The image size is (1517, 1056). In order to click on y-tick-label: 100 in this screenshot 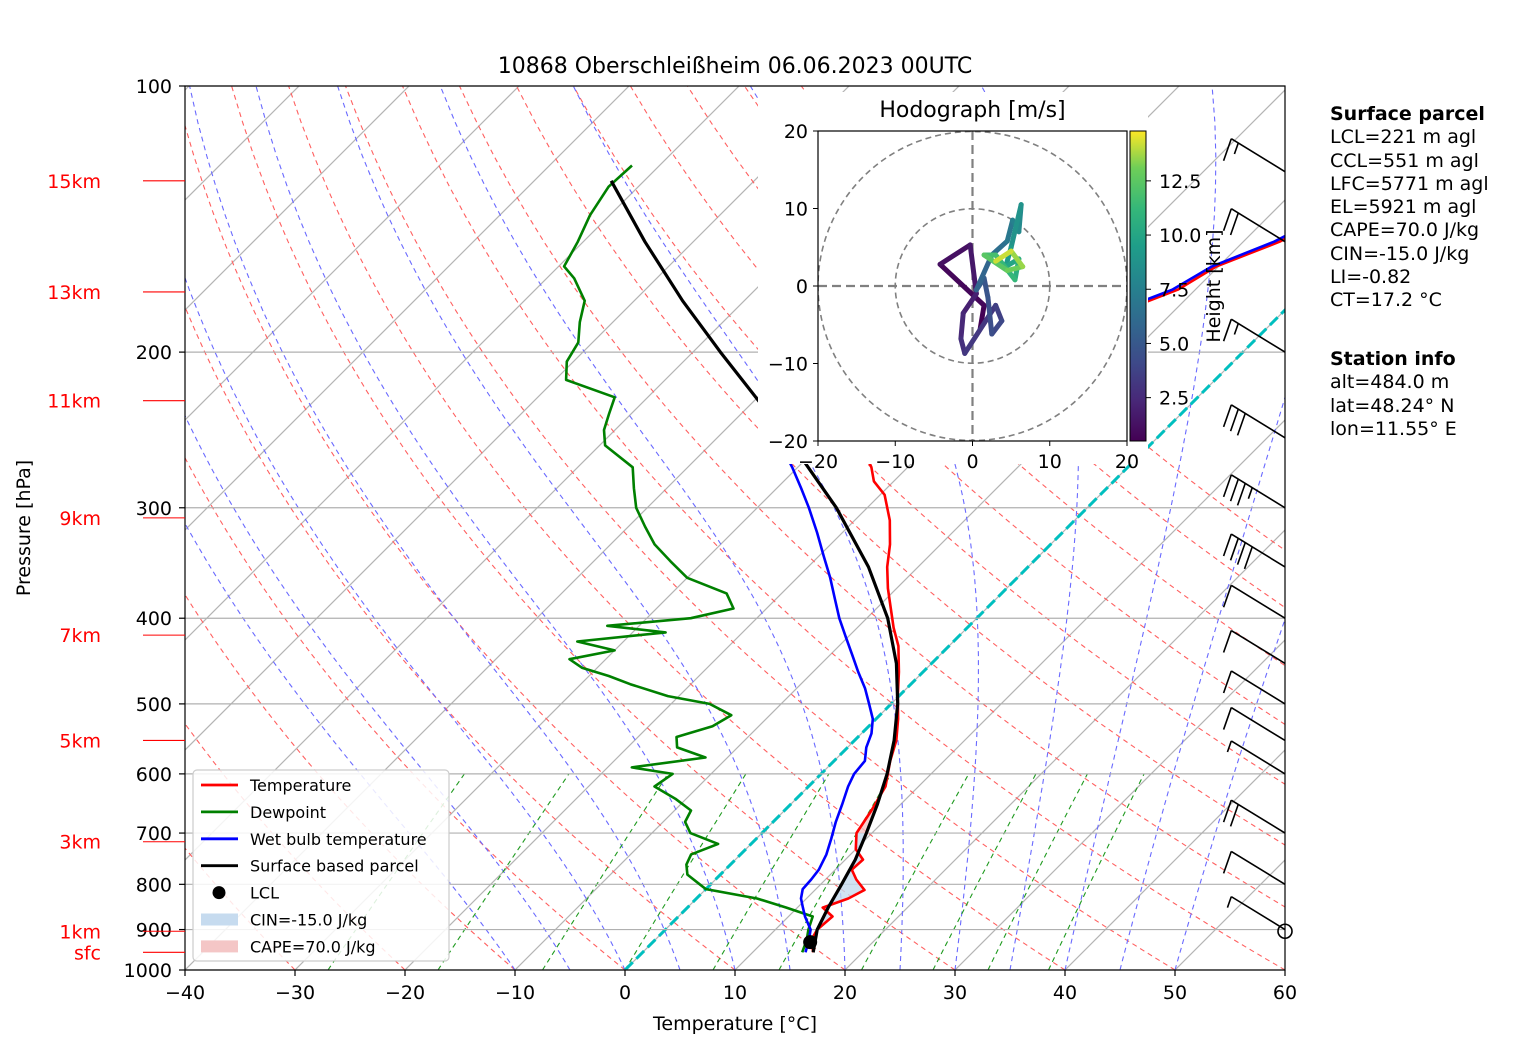, I will do `click(154, 87)`.